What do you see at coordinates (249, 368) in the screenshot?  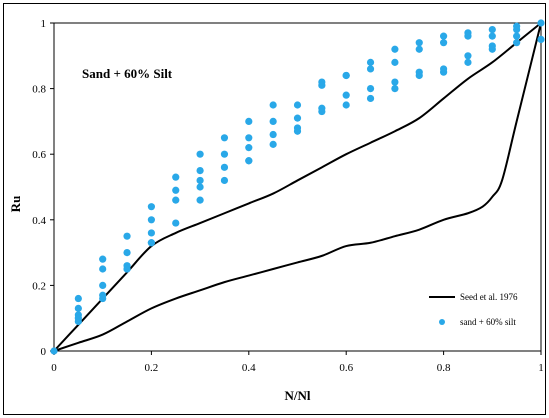 I see `x-tick-label: 0.4` at bounding box center [249, 368].